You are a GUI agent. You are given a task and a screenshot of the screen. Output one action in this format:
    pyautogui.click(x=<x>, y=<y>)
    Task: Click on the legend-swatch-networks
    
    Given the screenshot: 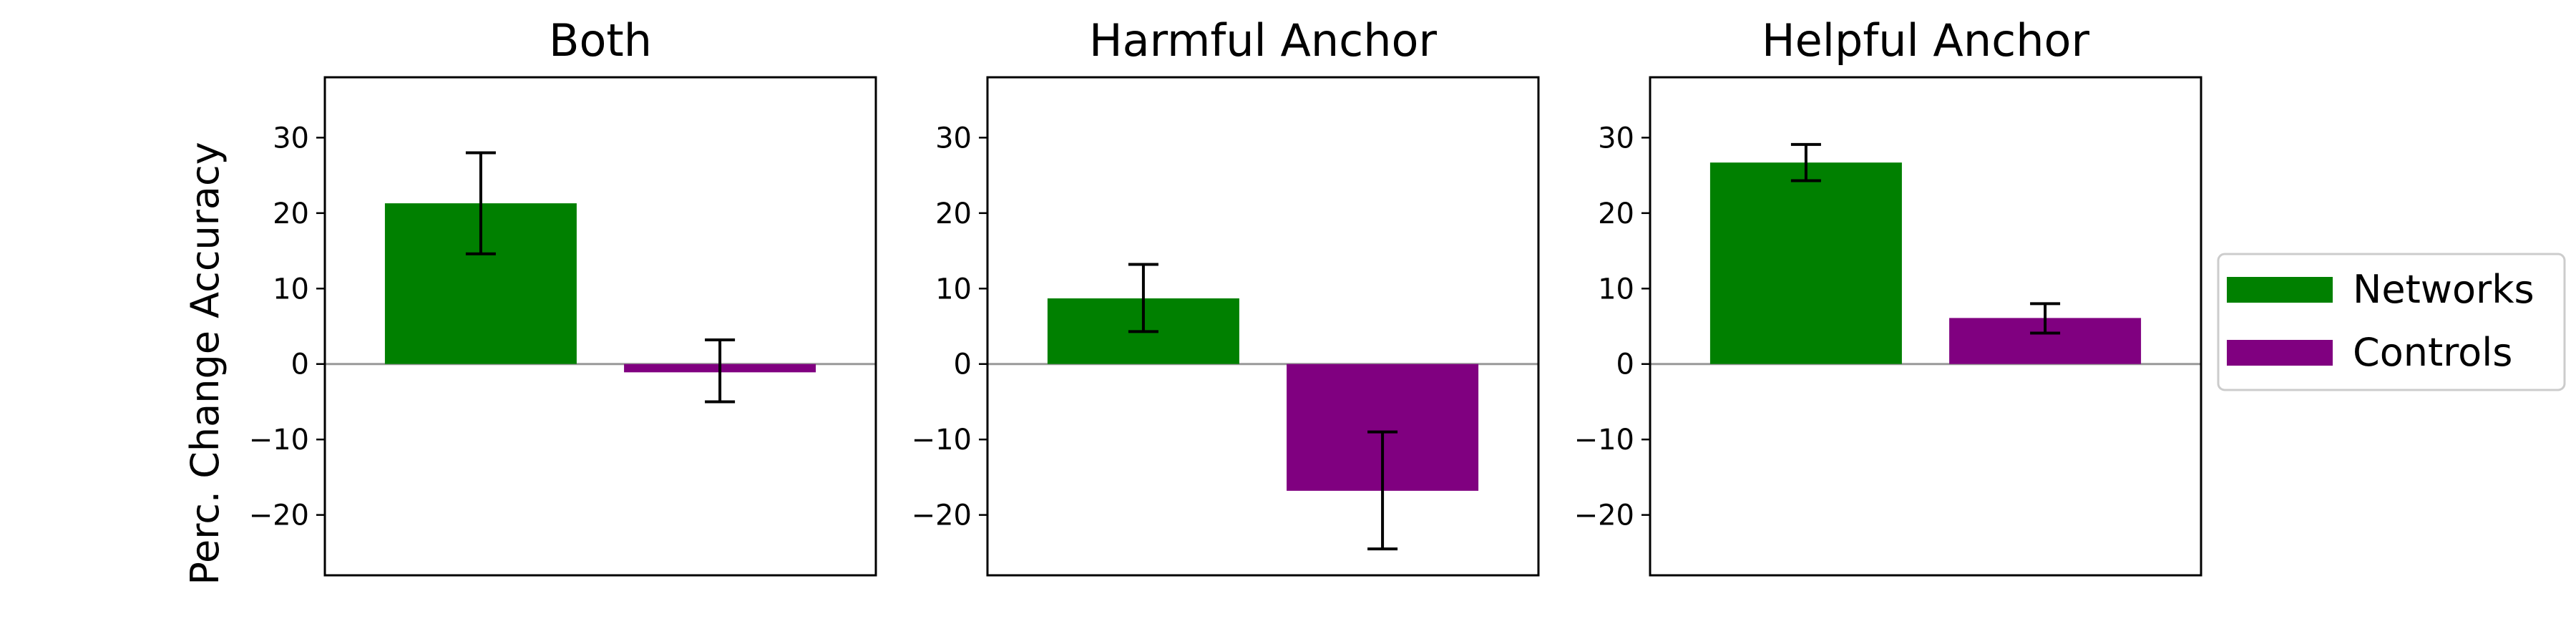 What is the action you would take?
    pyautogui.click(x=2280, y=290)
    